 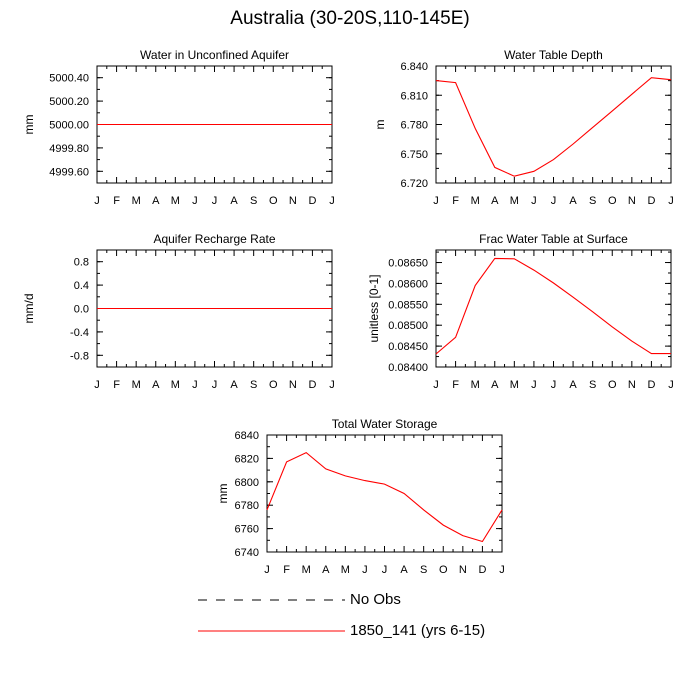 What do you see at coordinates (418, 630) in the screenshot?
I see `legend-label-model: 1850_141 (yrs 6-15)` at bounding box center [418, 630].